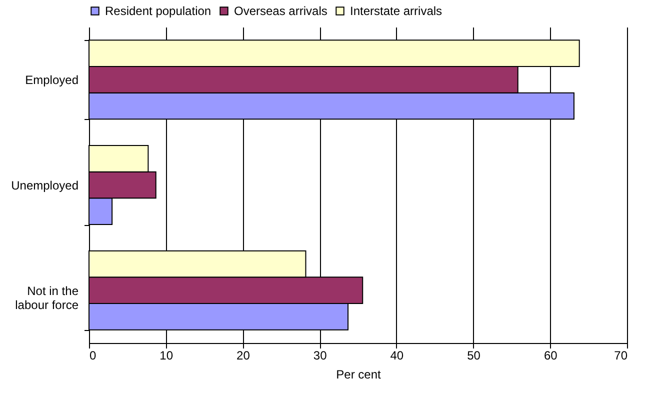  I want to click on x-tick-label: 60, so click(551, 355).